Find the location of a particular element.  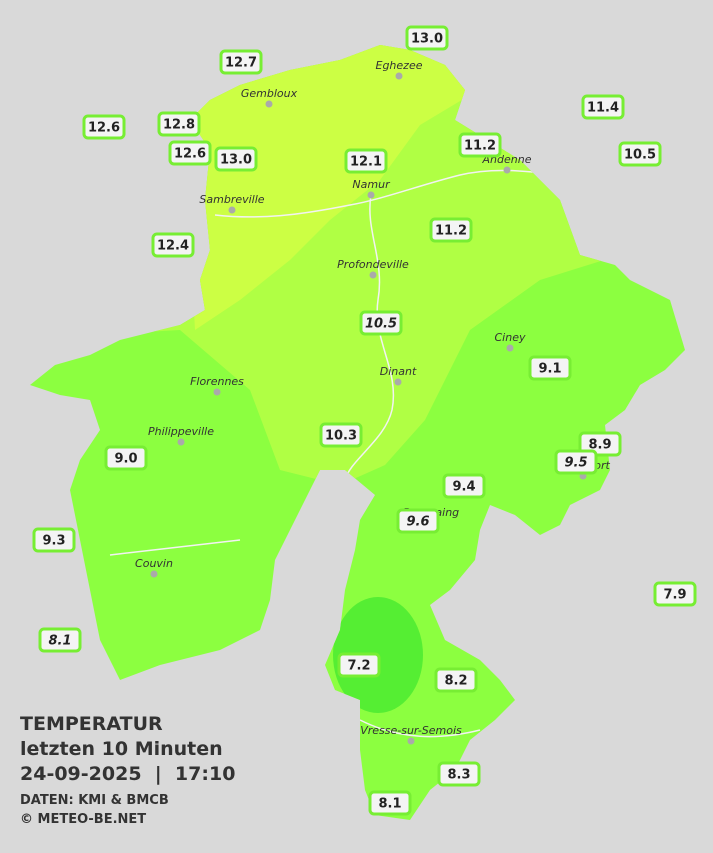

station-label: 9.1 is located at coordinates (549, 369).